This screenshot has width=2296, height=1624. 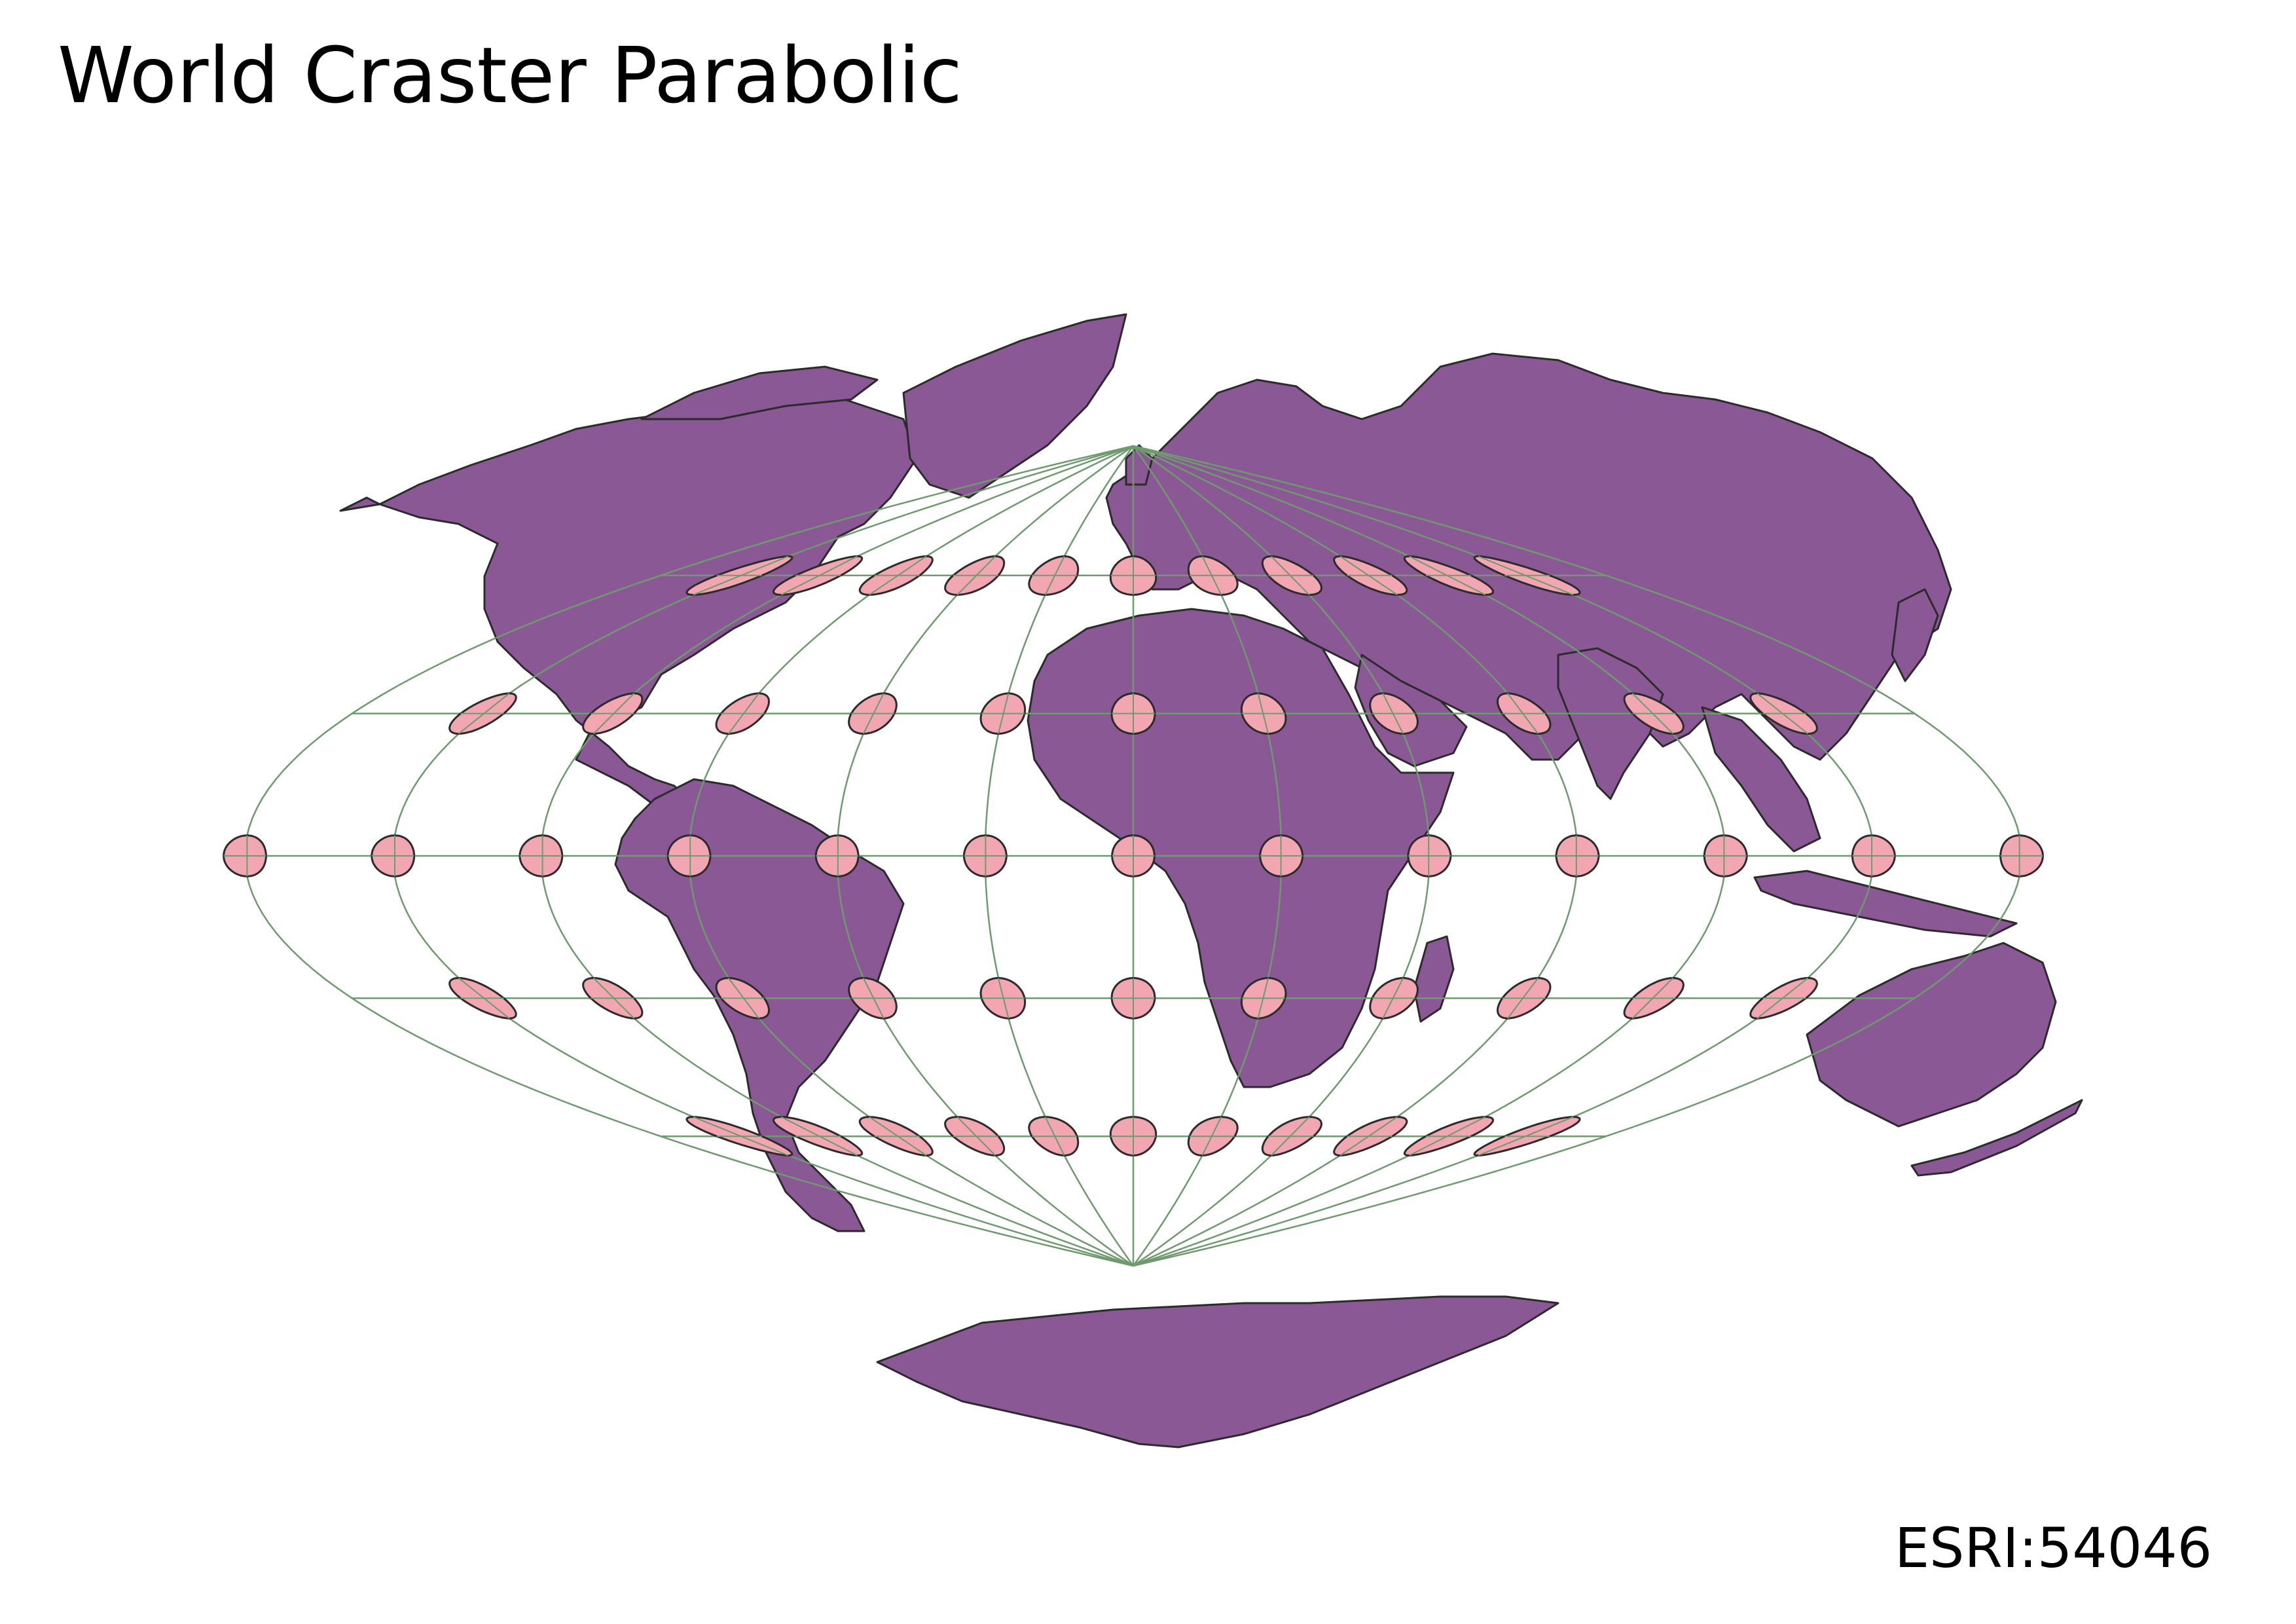 What do you see at coordinates (648, 602) in the screenshot?
I see `landmass-north-america` at bounding box center [648, 602].